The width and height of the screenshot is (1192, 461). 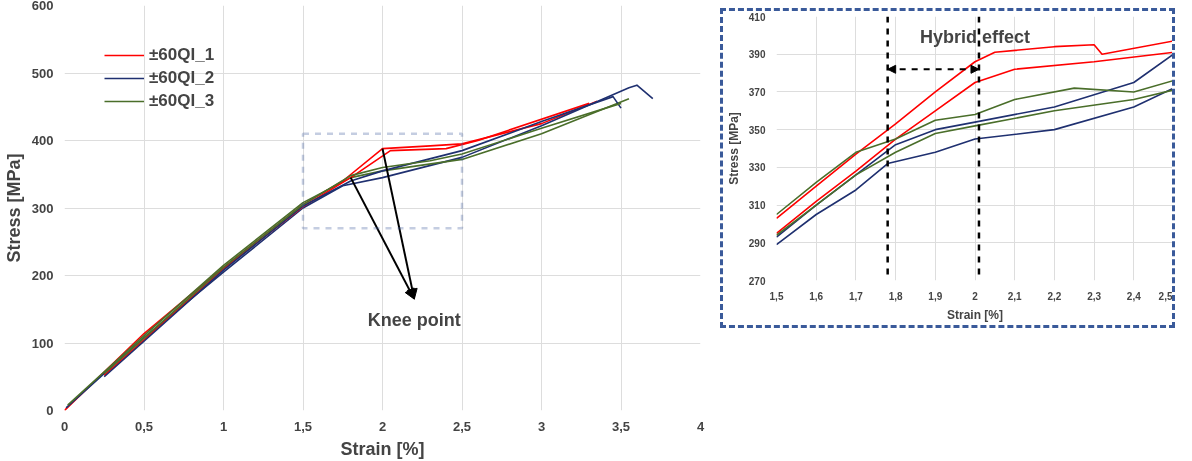 What do you see at coordinates (621, 426) in the screenshot?
I see `x-tick-label: 3,5` at bounding box center [621, 426].